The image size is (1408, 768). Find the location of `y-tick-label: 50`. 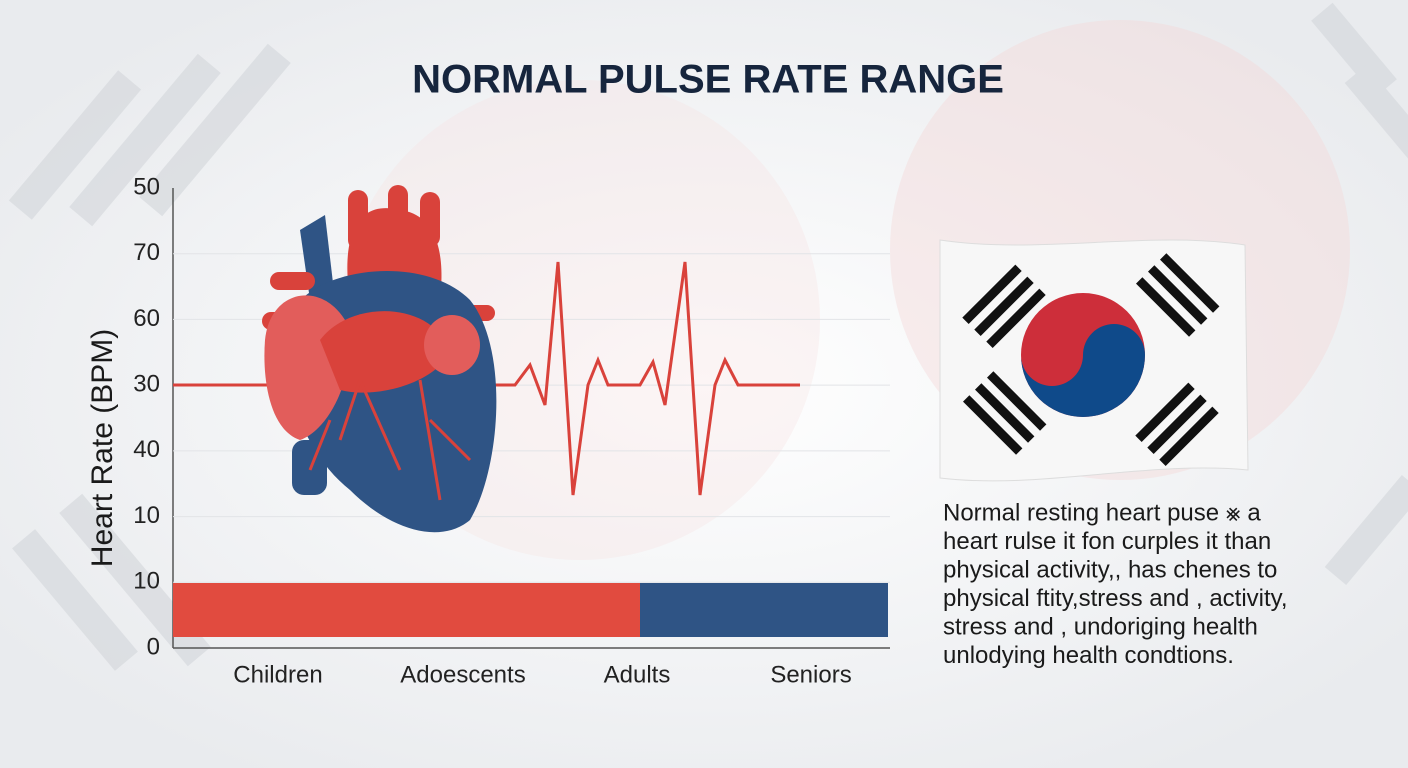

y-tick-label: 50 is located at coordinates (146, 186).